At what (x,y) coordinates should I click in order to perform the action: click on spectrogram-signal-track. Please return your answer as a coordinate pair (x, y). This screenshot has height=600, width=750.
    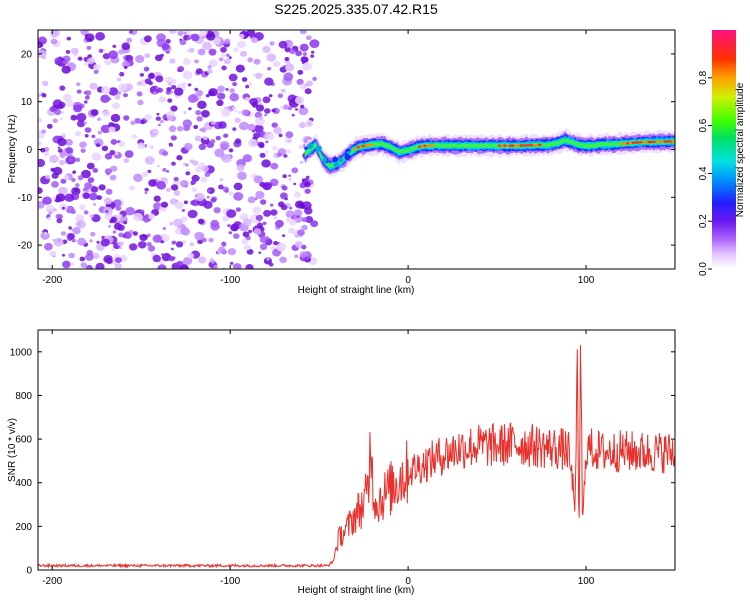
    Looking at the image, I should click on (489, 152).